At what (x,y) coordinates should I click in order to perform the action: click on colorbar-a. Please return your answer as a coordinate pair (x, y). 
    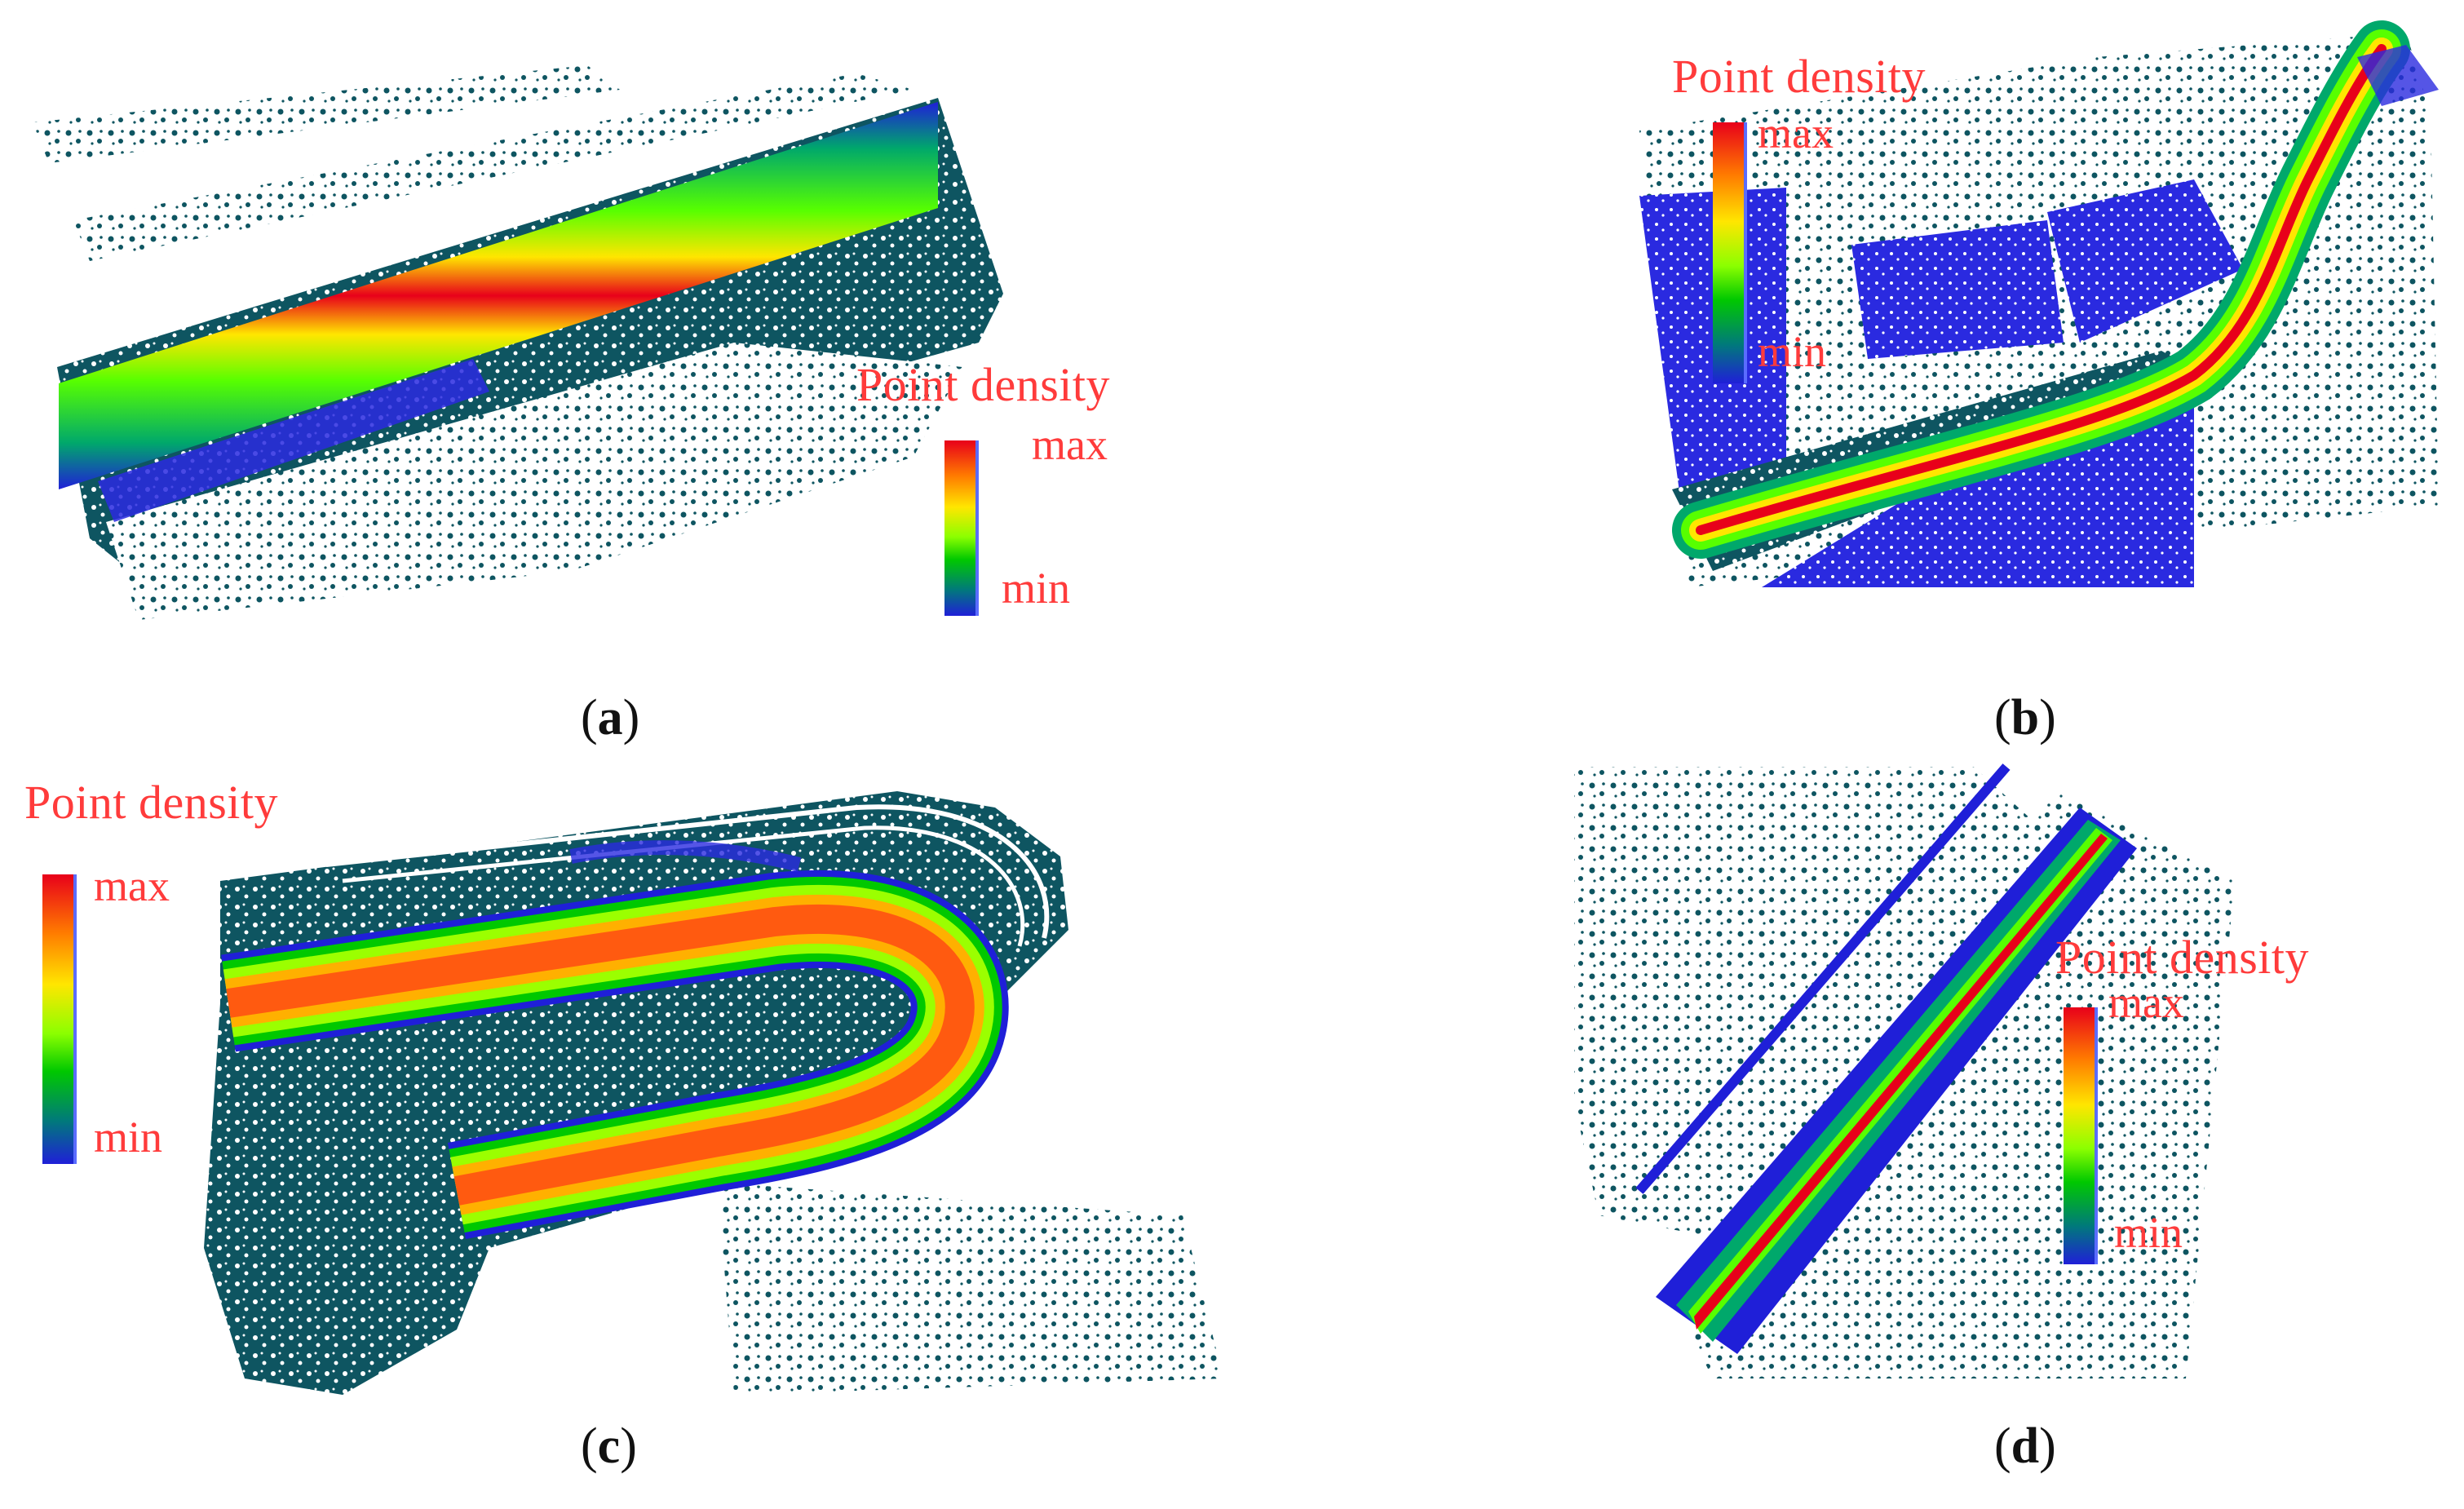
    Looking at the image, I should click on (961, 528).